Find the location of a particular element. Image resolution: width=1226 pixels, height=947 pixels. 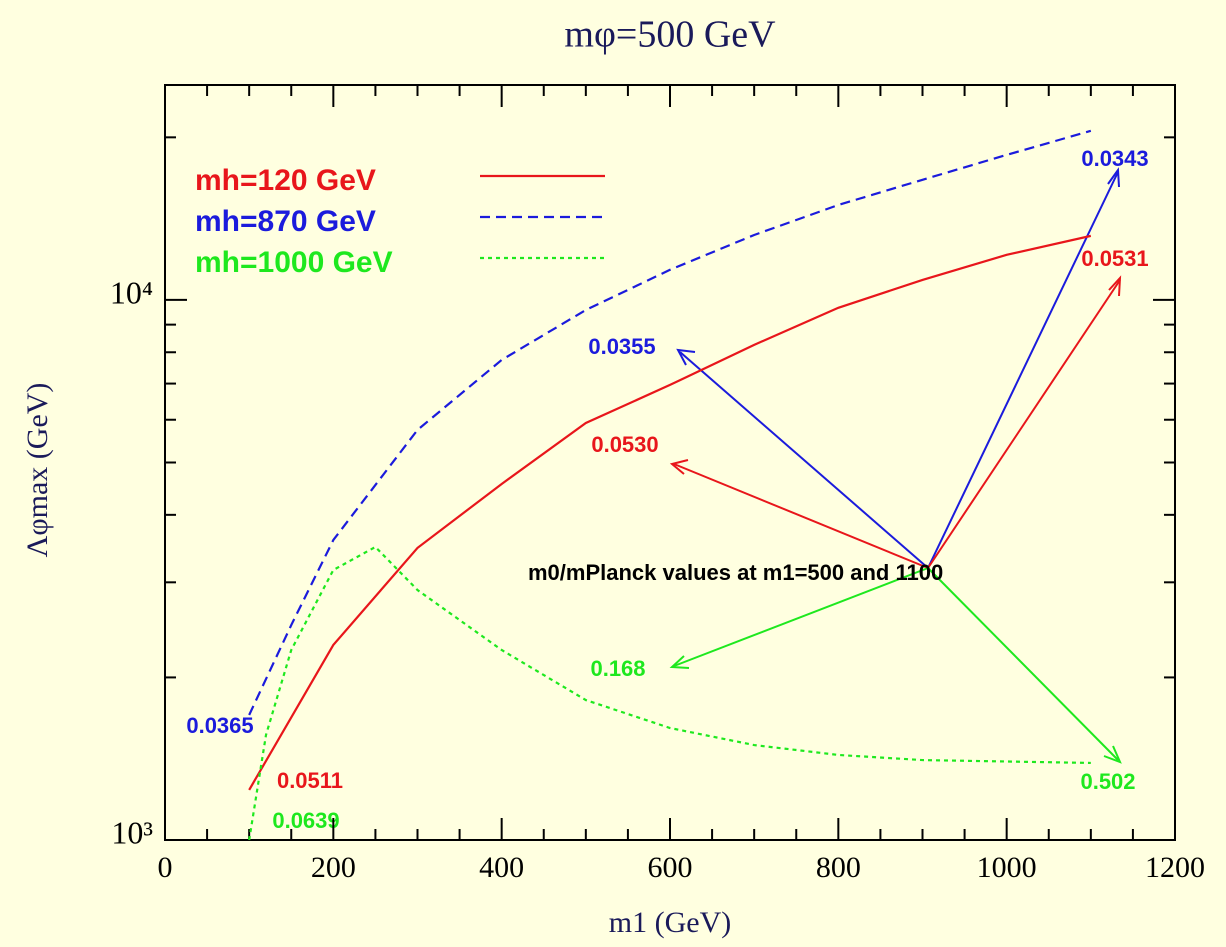

x-tick-label: 1000 is located at coordinates (1007, 867).